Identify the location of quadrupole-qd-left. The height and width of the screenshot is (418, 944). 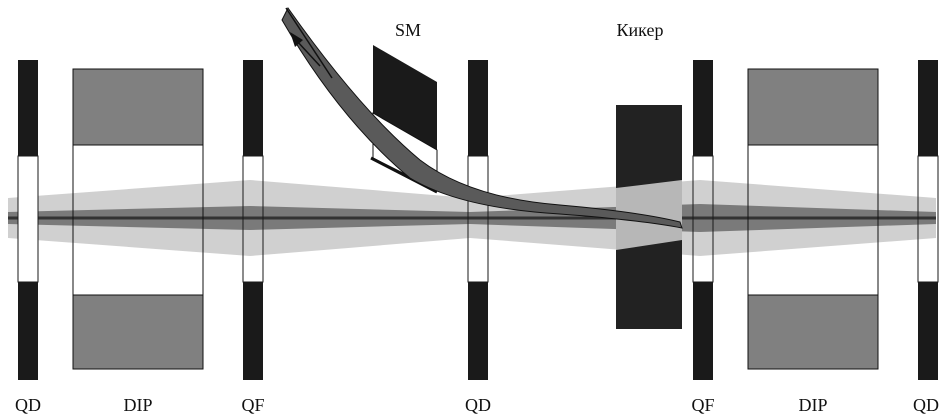
(28, 220).